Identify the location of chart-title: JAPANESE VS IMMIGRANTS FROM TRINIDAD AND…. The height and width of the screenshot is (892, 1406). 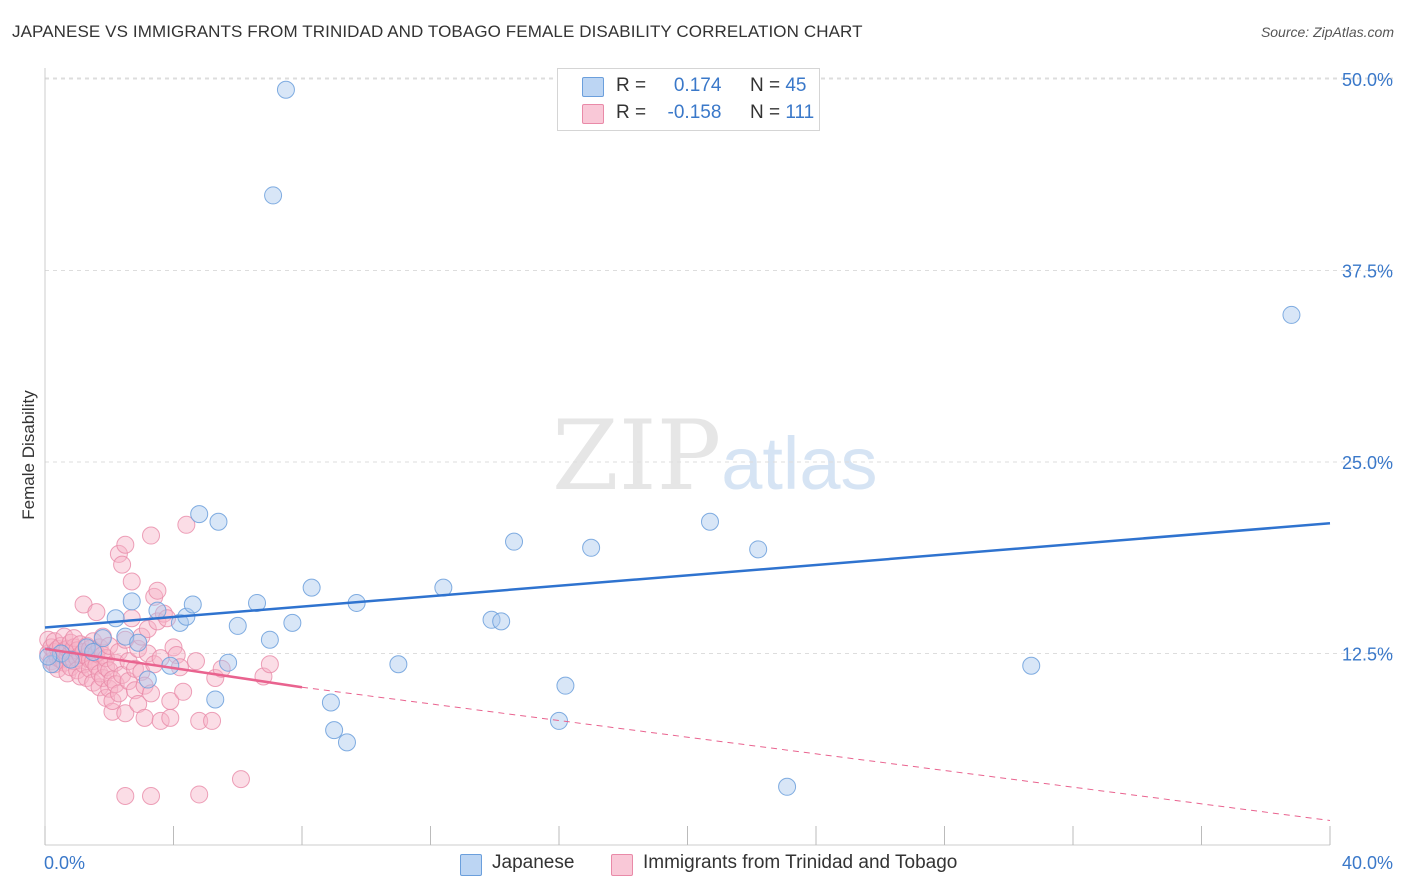
(437, 31).